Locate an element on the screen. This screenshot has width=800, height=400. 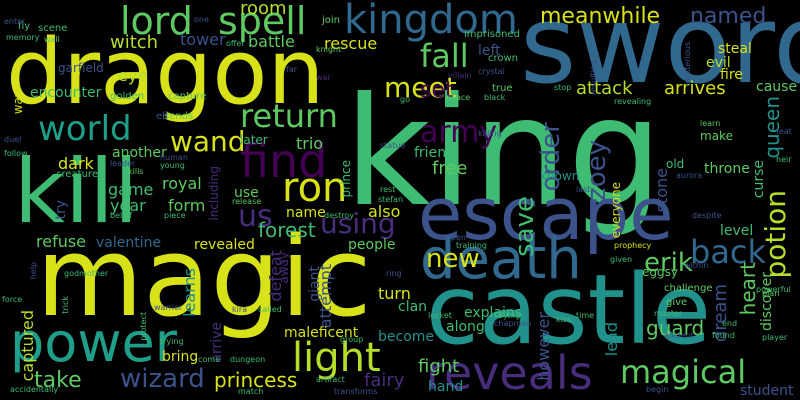
word-locket: locket is located at coordinates (440, 315).